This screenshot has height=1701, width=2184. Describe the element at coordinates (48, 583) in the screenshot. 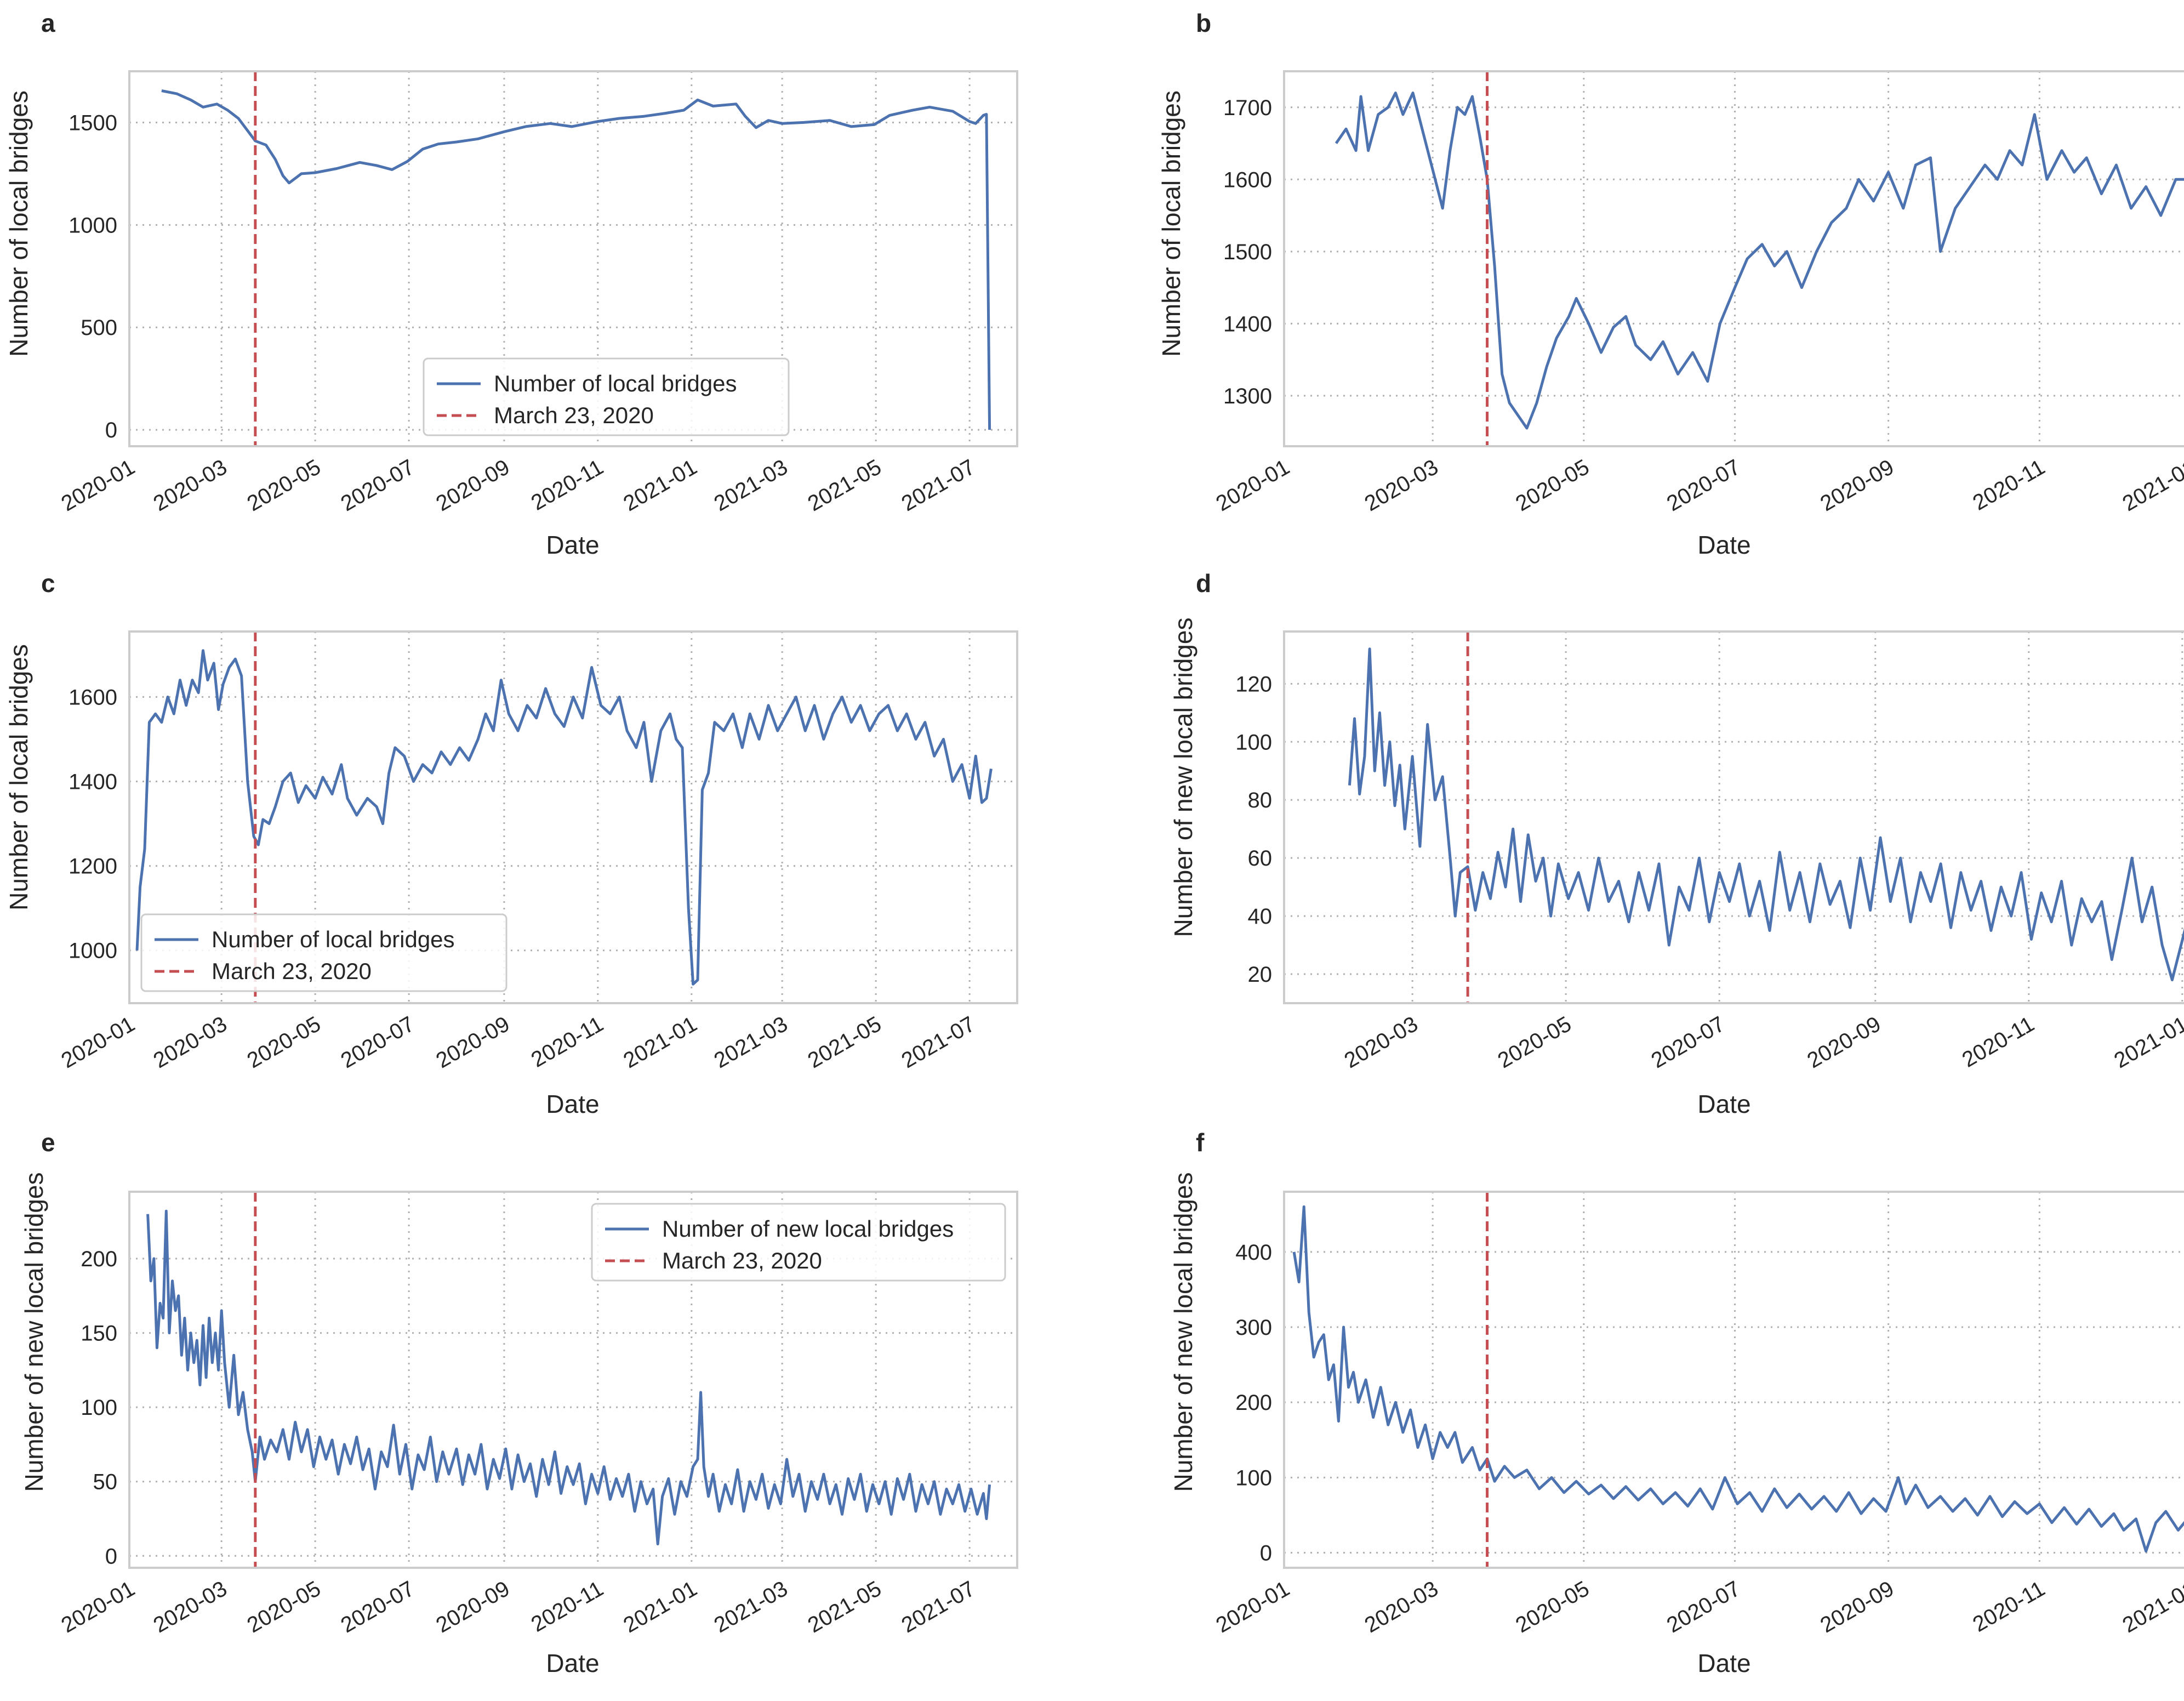

I see `panel-label: c` at that location.